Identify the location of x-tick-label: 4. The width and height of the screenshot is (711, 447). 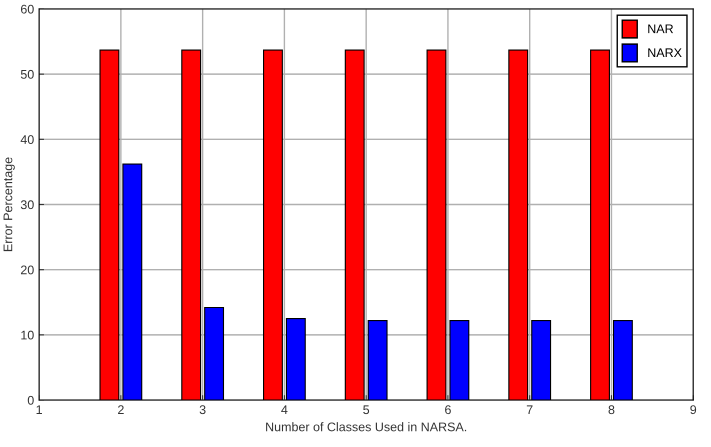
(284, 409).